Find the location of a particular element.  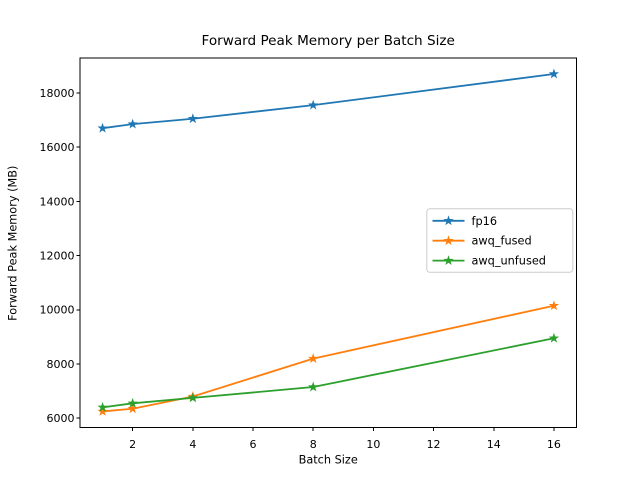

x-tick-label: 4 is located at coordinates (192, 444).